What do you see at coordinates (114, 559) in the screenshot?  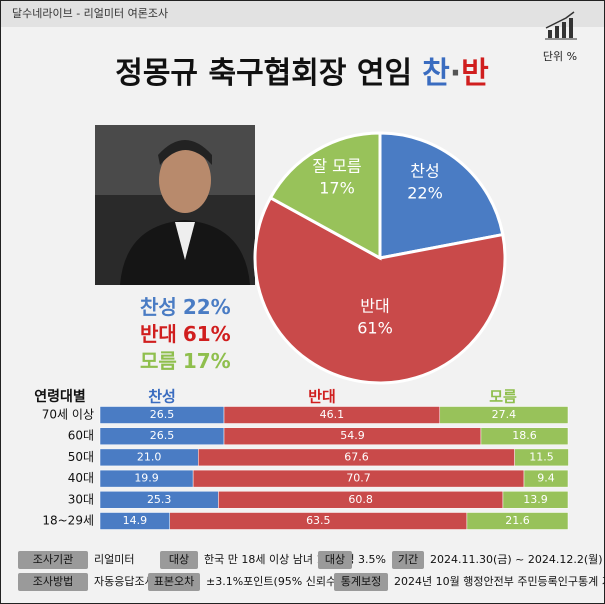 I see `footer-text: 리얼미터` at bounding box center [114, 559].